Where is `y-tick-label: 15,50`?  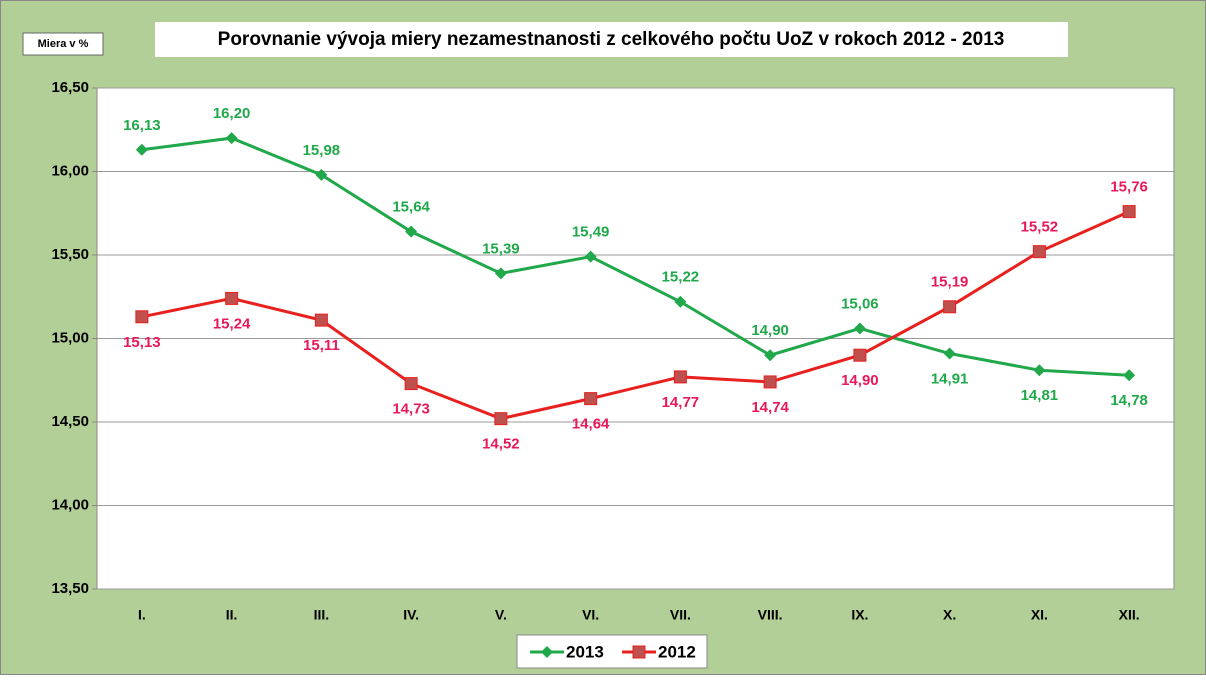
y-tick-label: 15,50 is located at coordinates (70, 254).